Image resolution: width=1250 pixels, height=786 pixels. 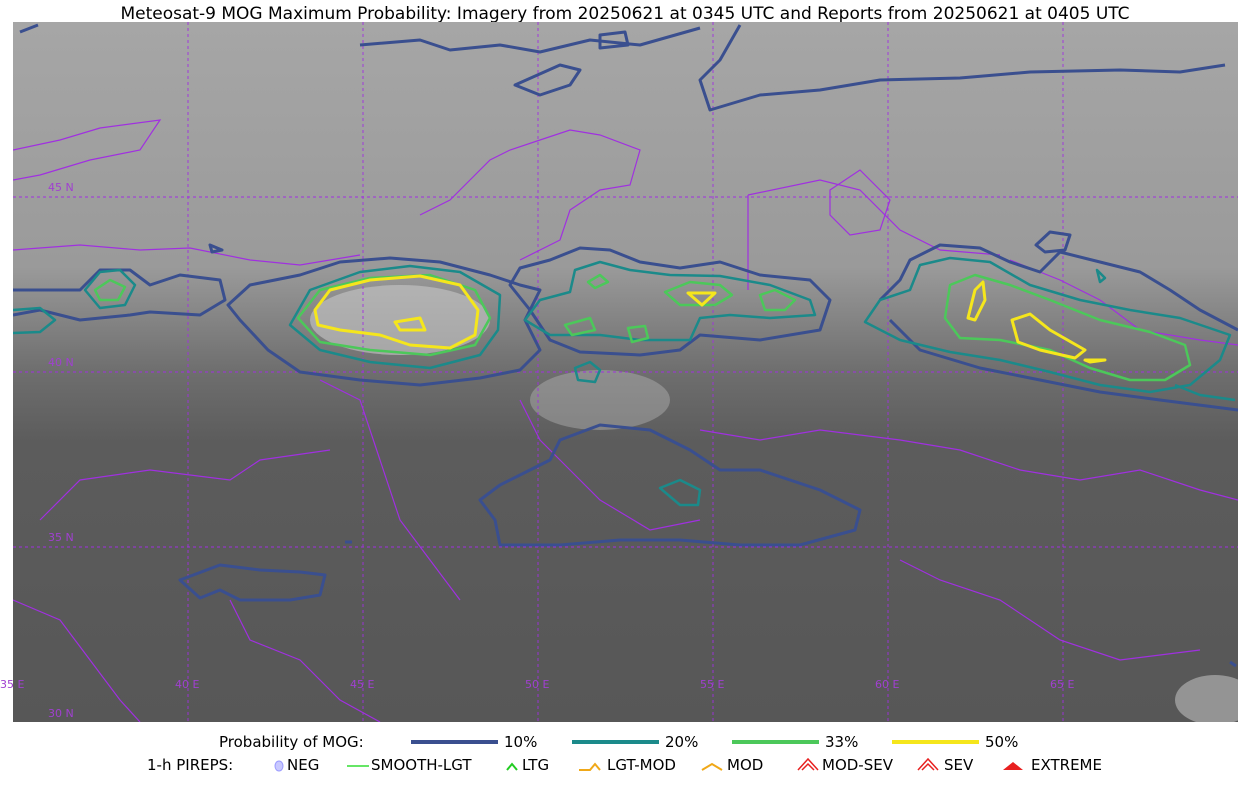 I want to click on lon-label: 50 E, so click(x=537, y=684).